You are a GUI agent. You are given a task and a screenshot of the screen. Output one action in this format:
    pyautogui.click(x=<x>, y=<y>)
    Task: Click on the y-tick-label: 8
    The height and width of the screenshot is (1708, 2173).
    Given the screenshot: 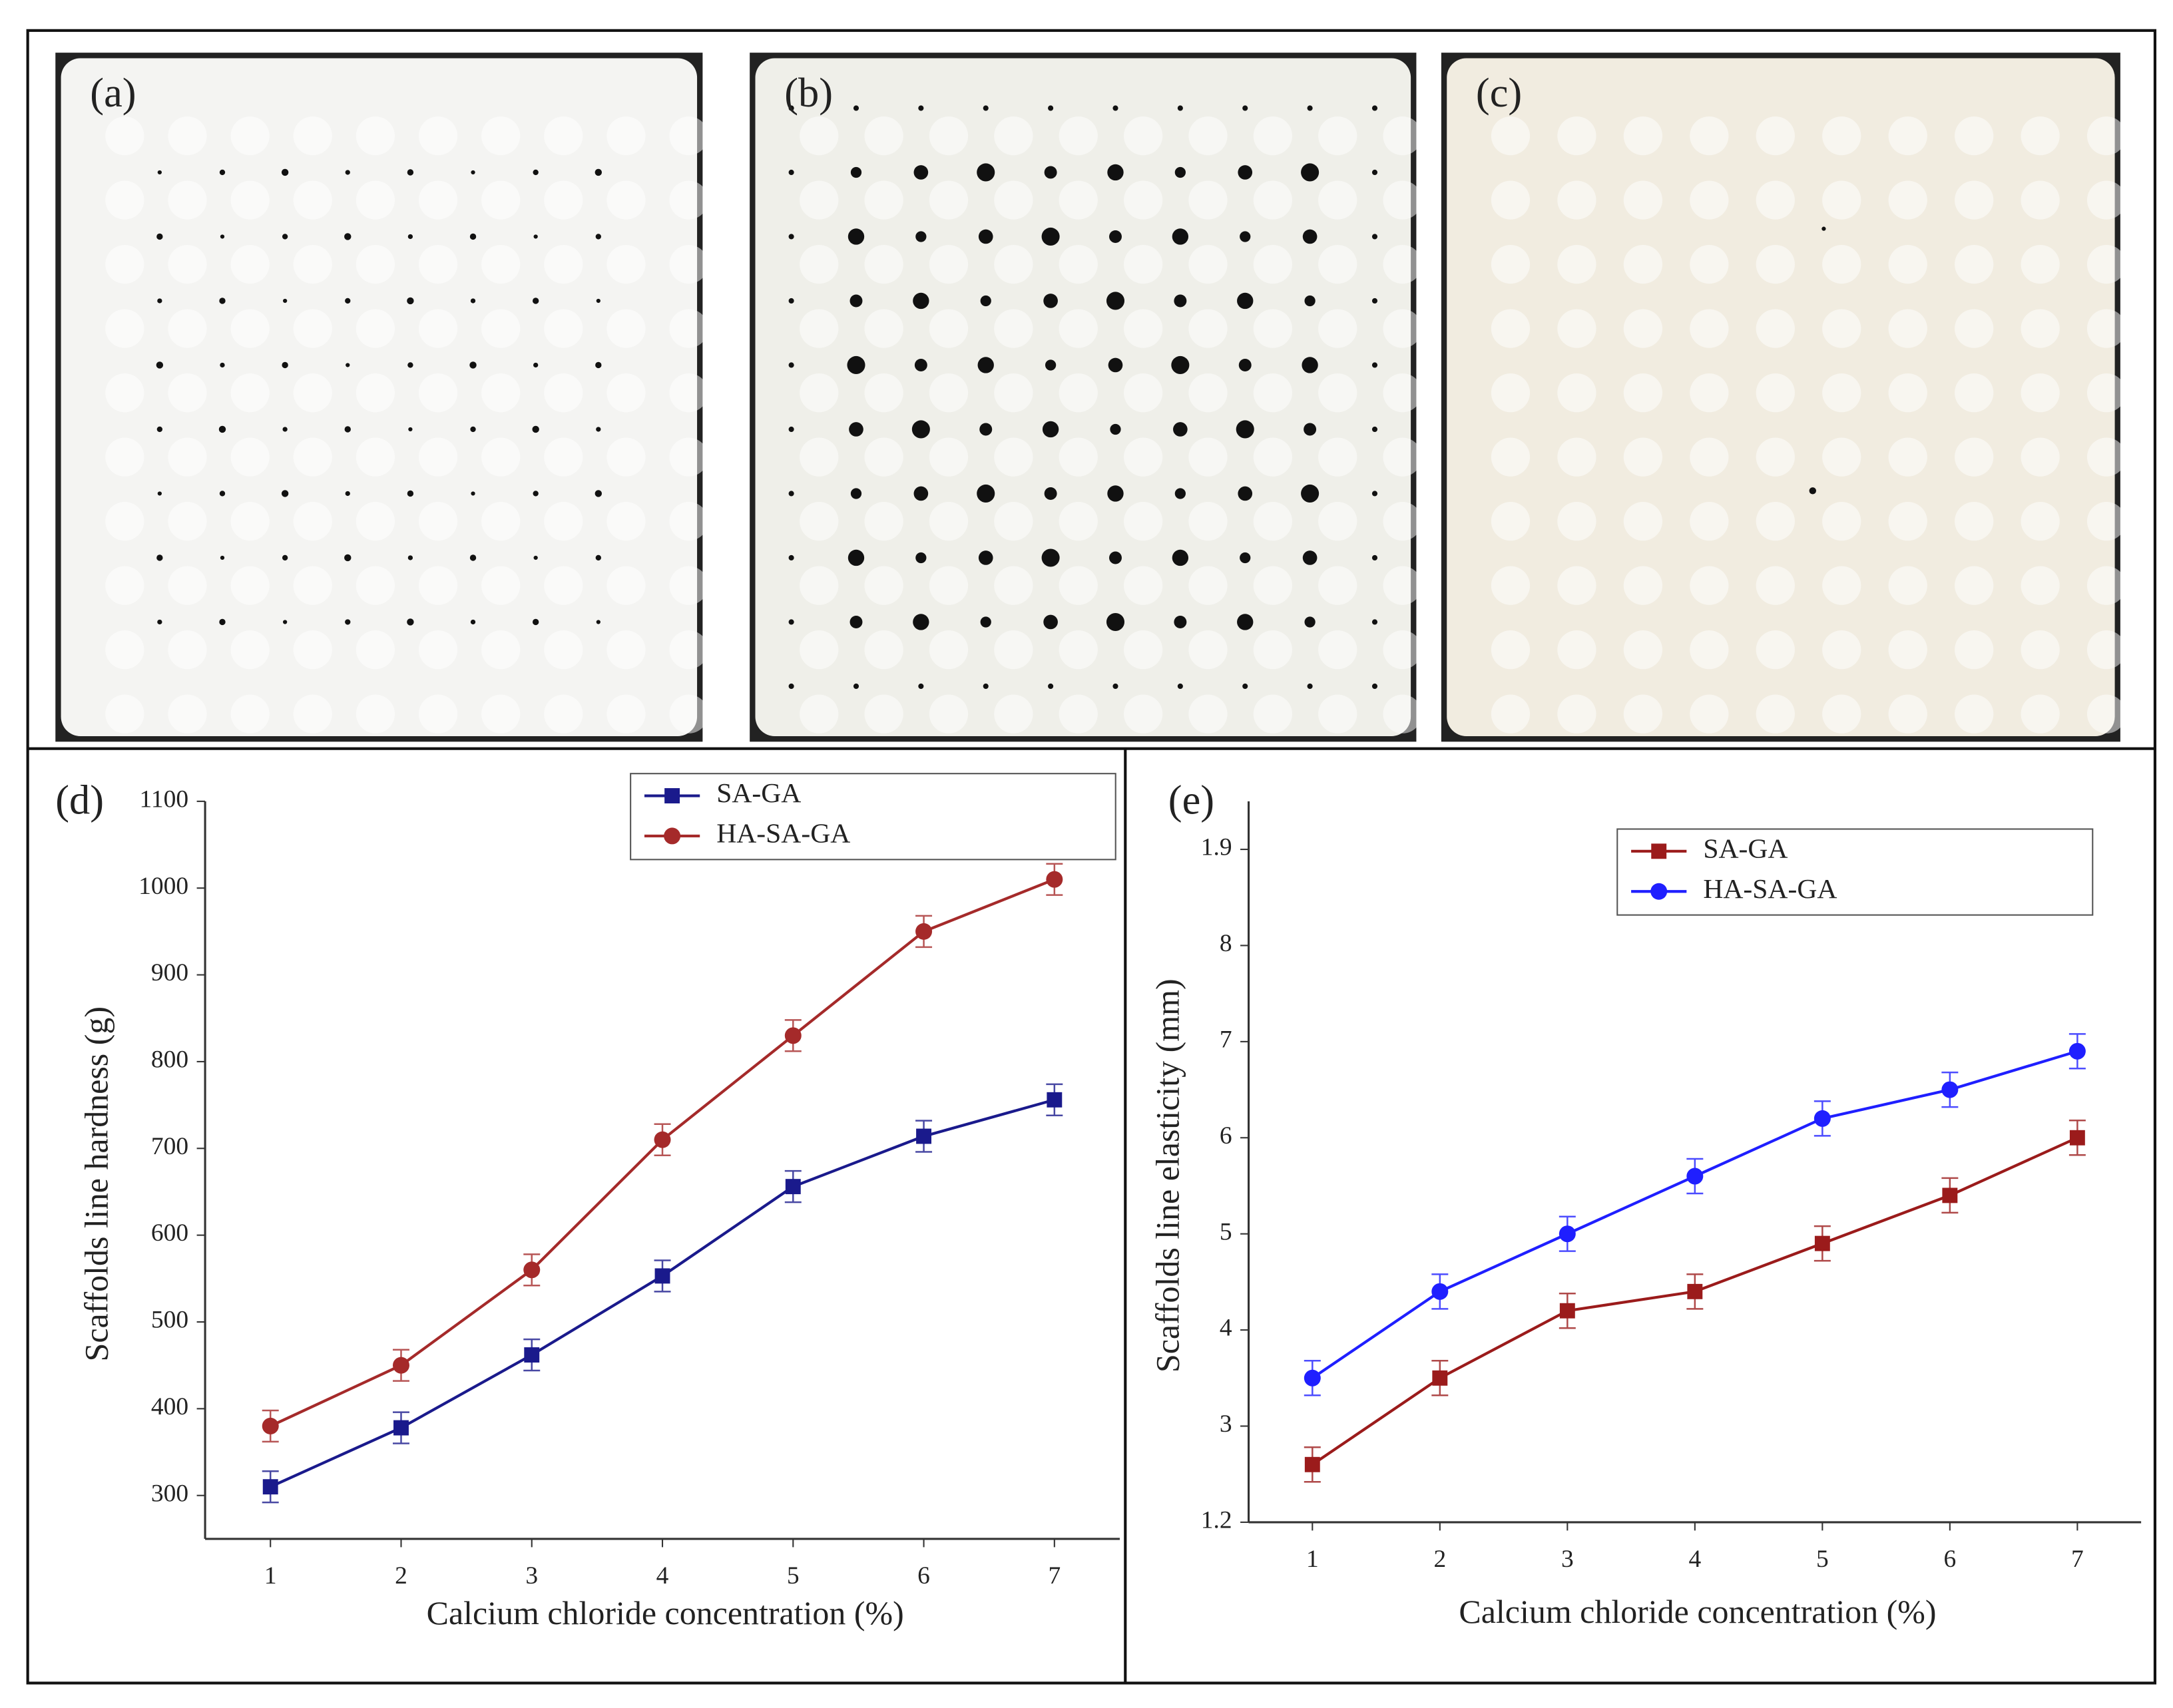 What is the action you would take?
    pyautogui.click(x=1226, y=943)
    